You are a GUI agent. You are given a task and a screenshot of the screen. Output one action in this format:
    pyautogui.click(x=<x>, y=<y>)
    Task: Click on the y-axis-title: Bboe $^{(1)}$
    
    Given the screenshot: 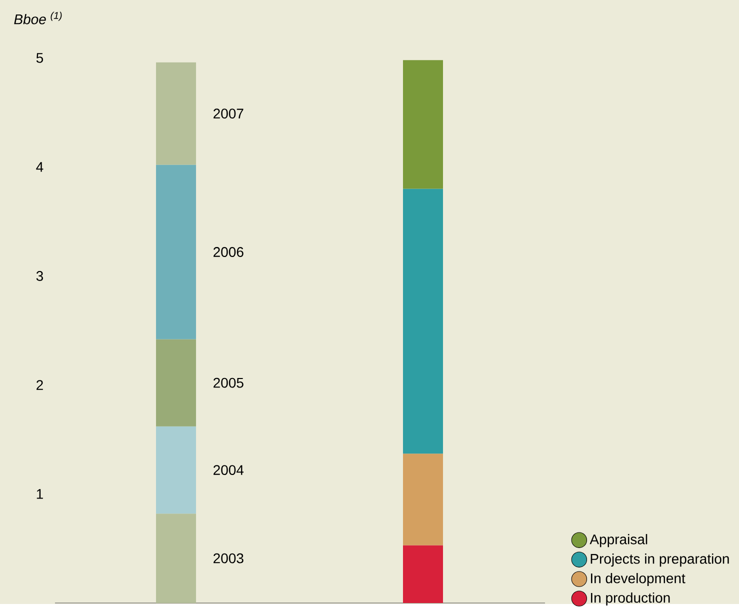 What is the action you would take?
    pyautogui.click(x=38, y=18)
    